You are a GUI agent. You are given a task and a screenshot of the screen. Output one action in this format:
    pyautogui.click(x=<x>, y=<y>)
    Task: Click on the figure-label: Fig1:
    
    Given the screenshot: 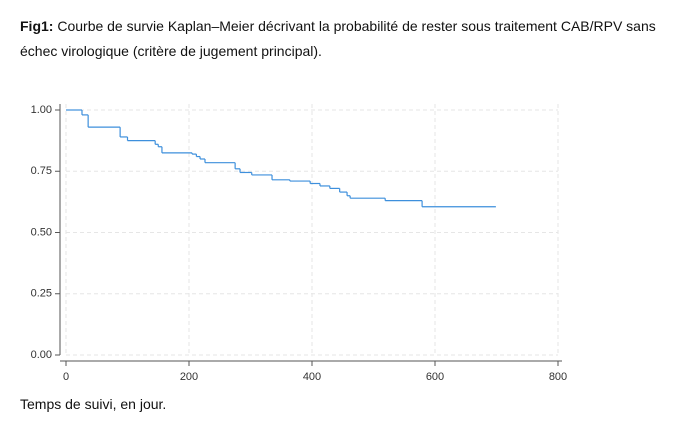 What is the action you would take?
    pyautogui.click(x=37, y=26)
    